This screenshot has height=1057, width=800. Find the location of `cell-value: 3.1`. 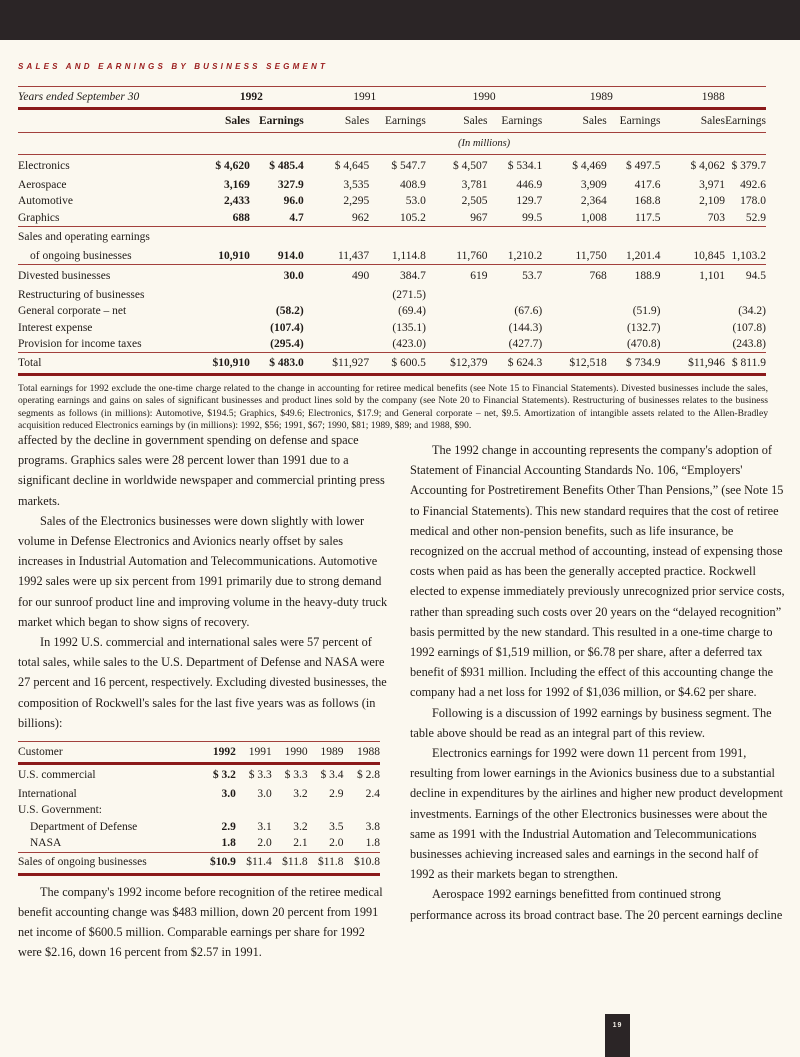

cell-value: 3.1 is located at coordinates (264, 826).